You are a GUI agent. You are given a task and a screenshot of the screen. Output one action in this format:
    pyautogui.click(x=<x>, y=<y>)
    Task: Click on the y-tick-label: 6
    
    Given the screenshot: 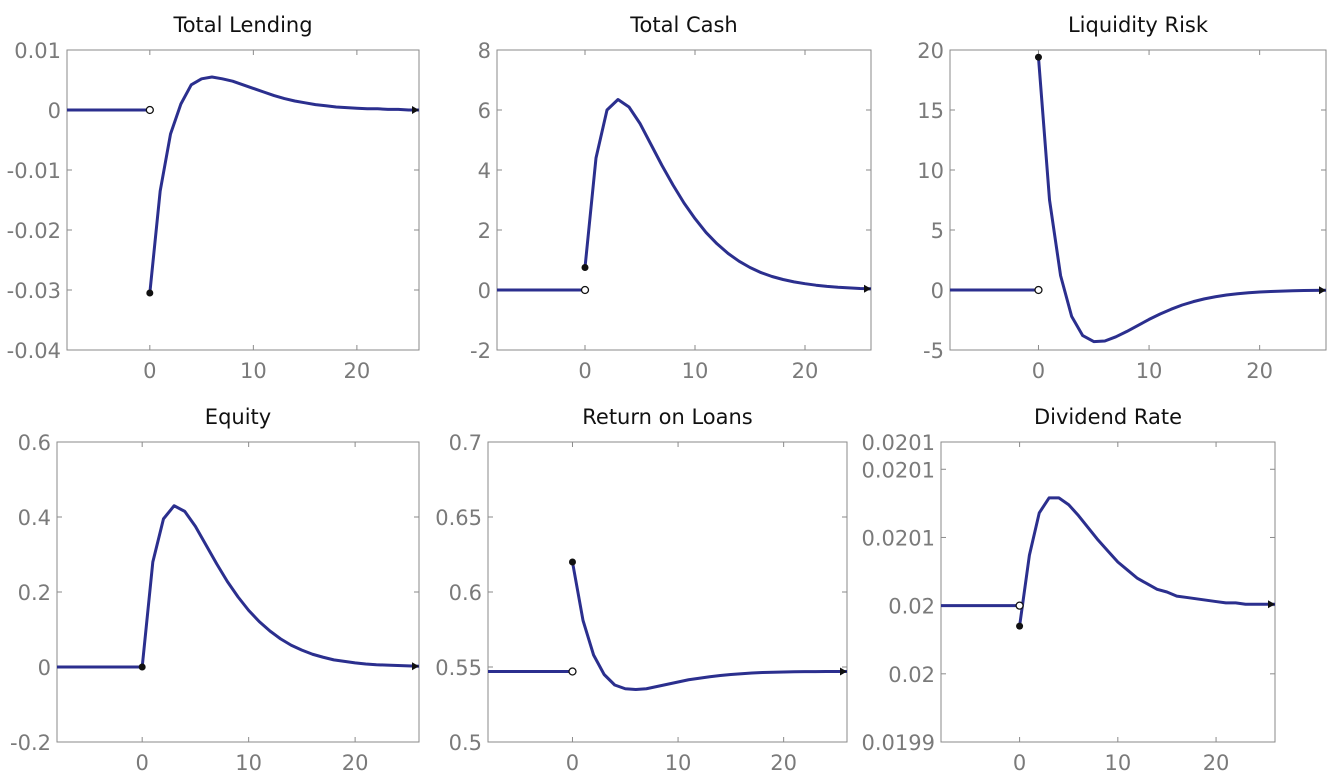 What is the action you would take?
    pyautogui.click(x=484, y=111)
    